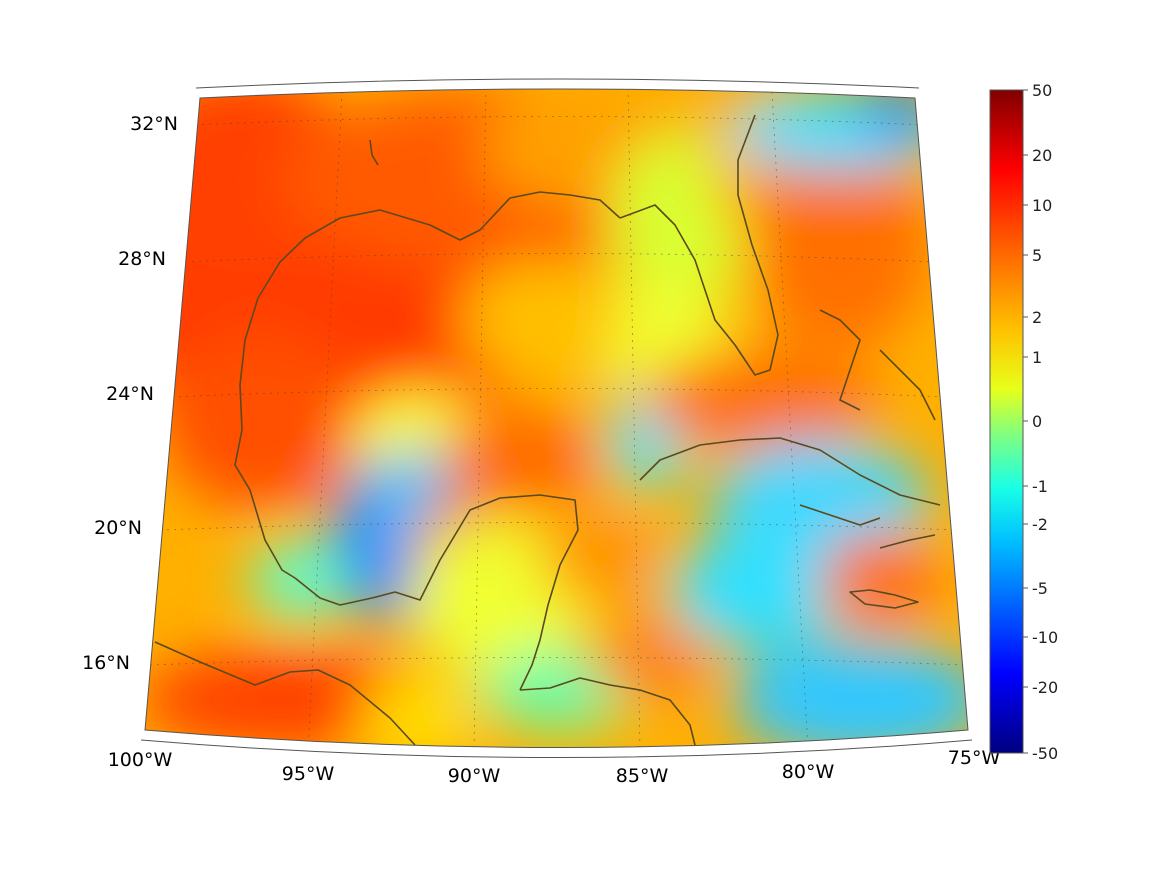 This screenshot has height=875, width=1167. I want to click on colorbar-tick-label: -10, so click(1045, 637).